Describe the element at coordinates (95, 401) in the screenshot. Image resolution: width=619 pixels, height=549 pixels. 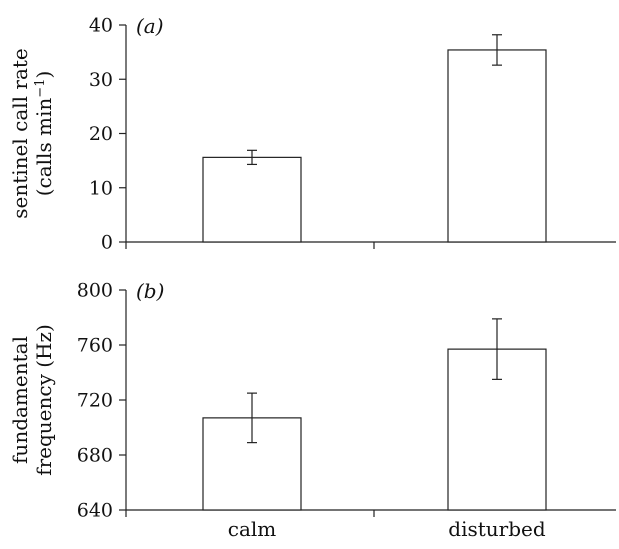
I see `panel-b-y-tick-label: 720` at that location.